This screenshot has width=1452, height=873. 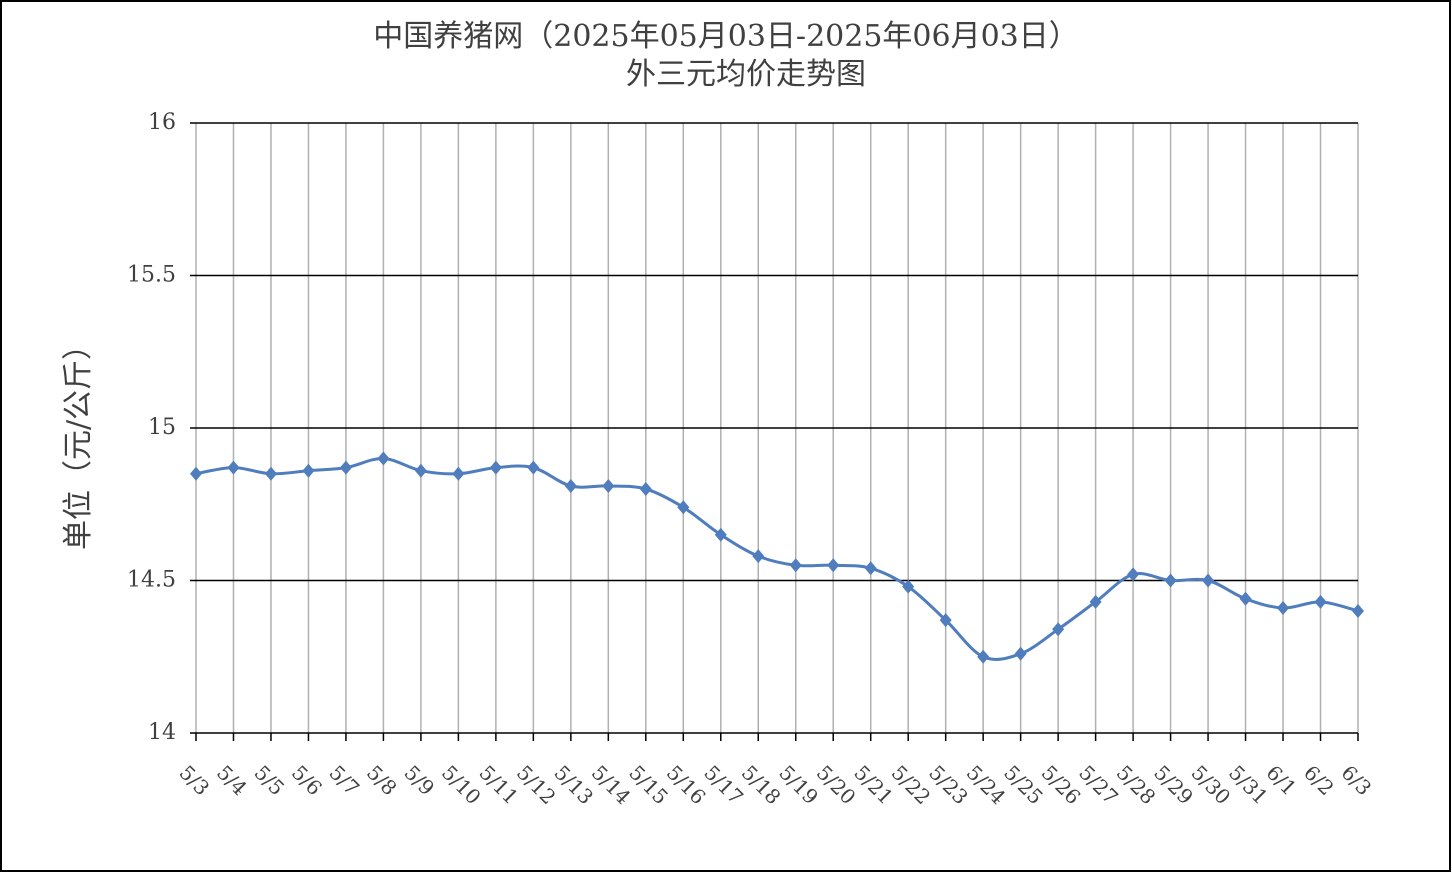 What do you see at coordinates (726, 36) in the screenshot?
I see `chart-title: 中国养猪网（2025年05月03日-2025年06月03日）` at bounding box center [726, 36].